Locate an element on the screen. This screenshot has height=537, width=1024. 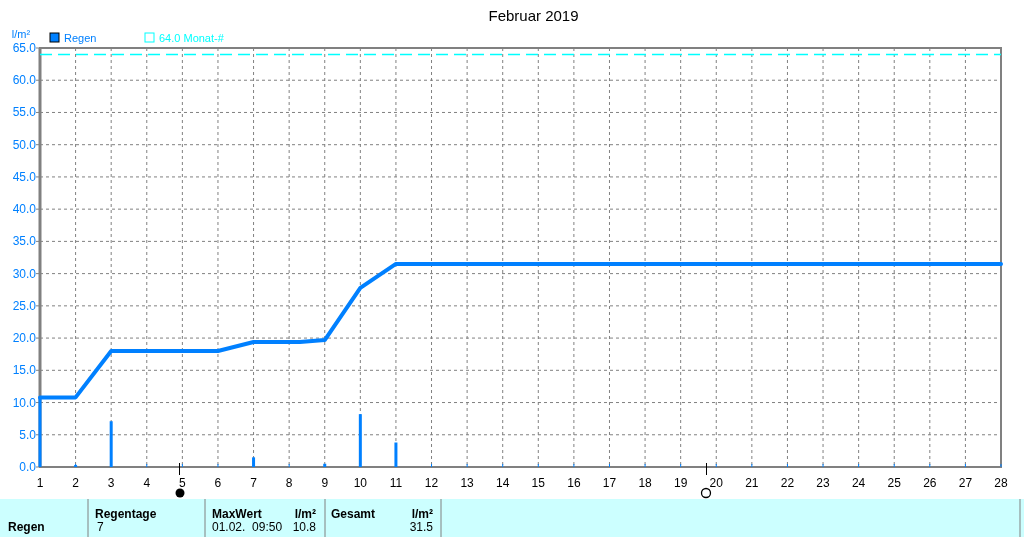
text: Gesamt is located at coordinates (353, 514).